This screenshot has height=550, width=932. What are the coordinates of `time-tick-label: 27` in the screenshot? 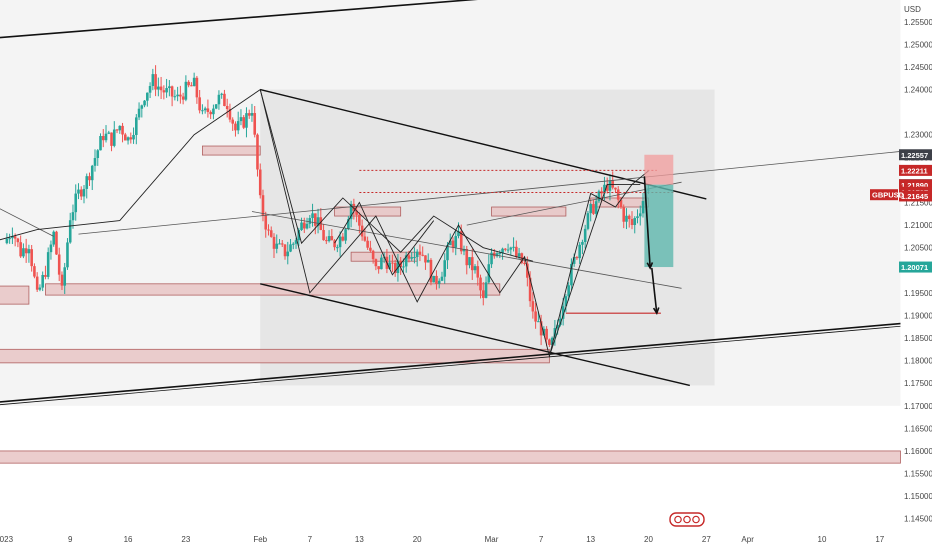 It's located at (706, 539).